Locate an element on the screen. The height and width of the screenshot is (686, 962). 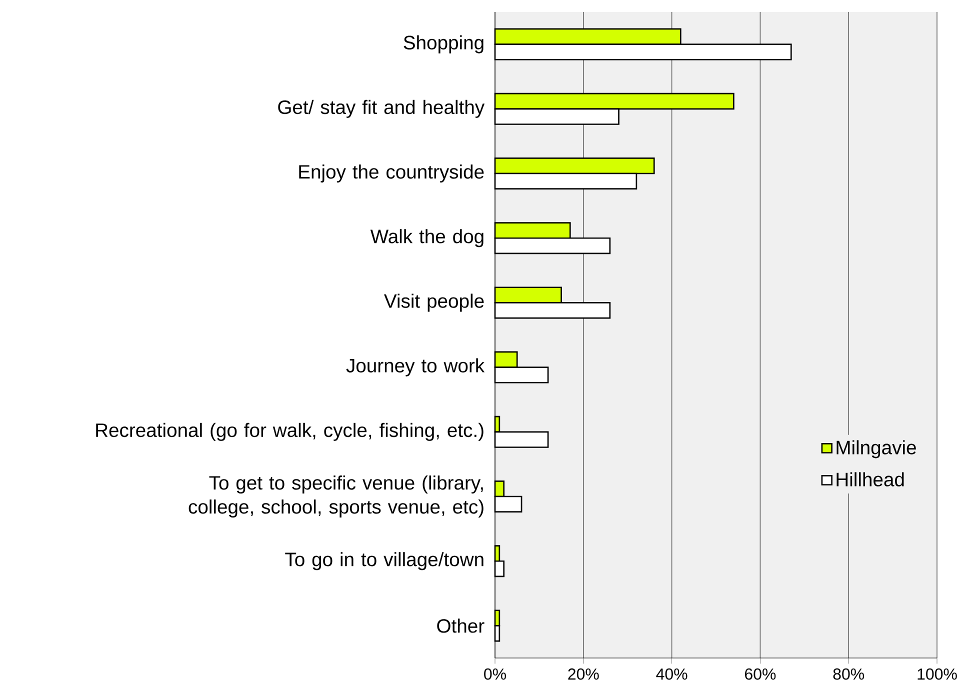
y-tick-label: Walk the dog is located at coordinates (427, 238).